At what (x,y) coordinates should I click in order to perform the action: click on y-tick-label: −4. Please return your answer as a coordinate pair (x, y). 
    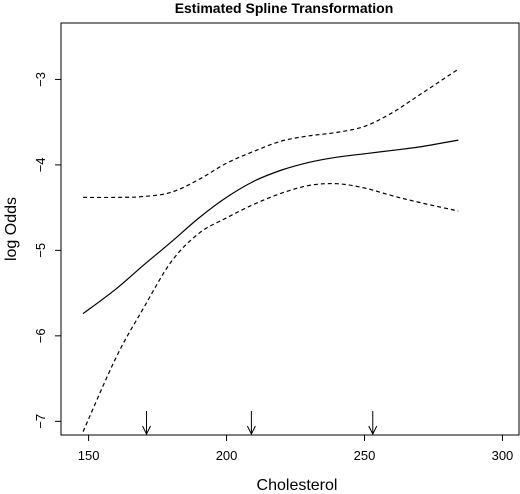
    Looking at the image, I should click on (40, 164).